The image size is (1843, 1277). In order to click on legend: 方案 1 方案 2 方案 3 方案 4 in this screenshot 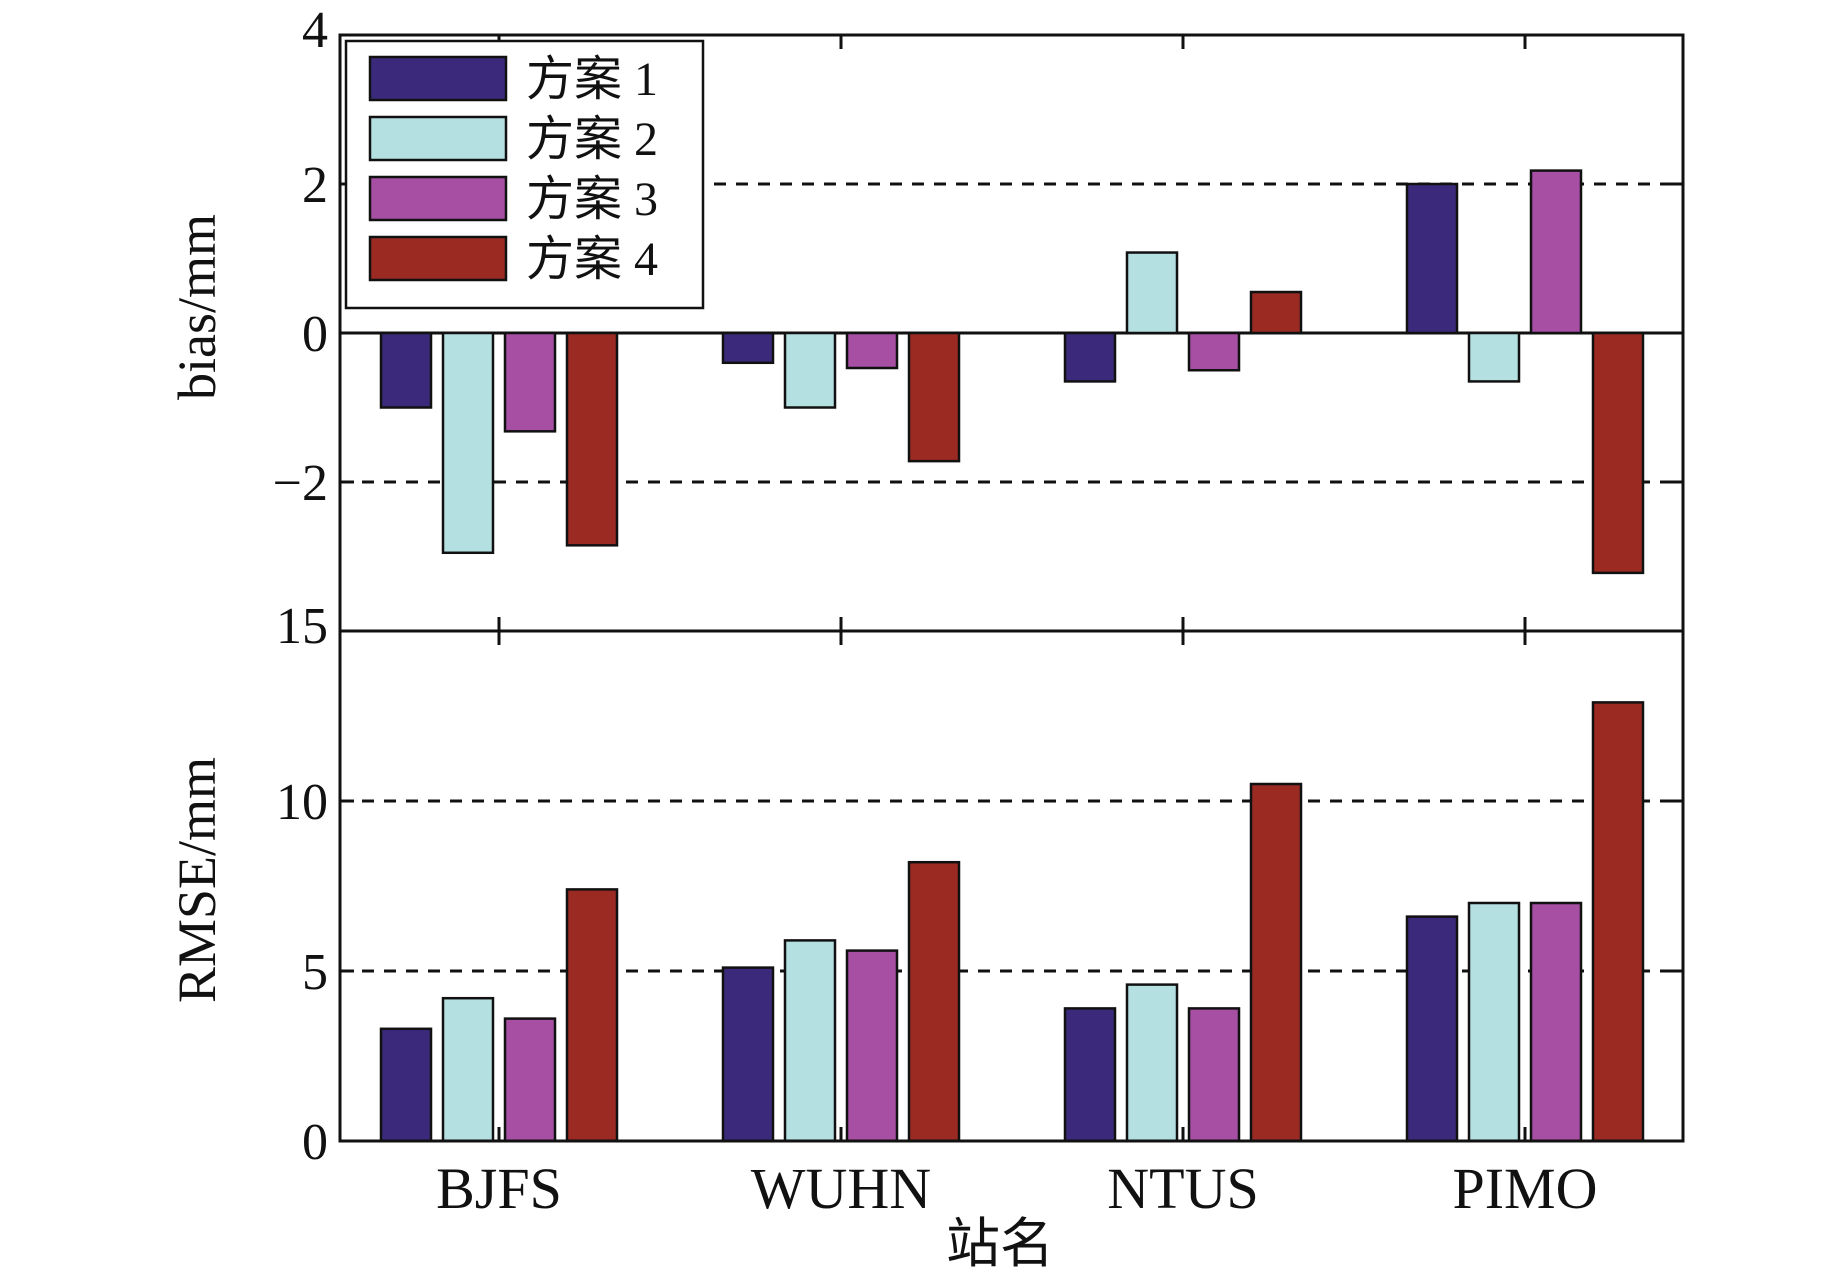, I will do `click(524, 174)`.